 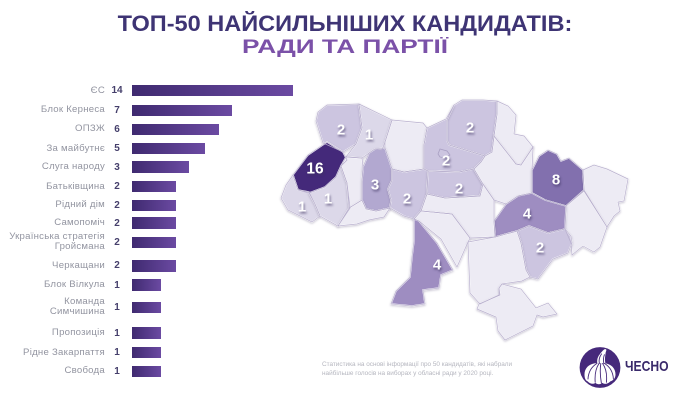 I want to click on svg-text: 3, so click(x=375, y=184).